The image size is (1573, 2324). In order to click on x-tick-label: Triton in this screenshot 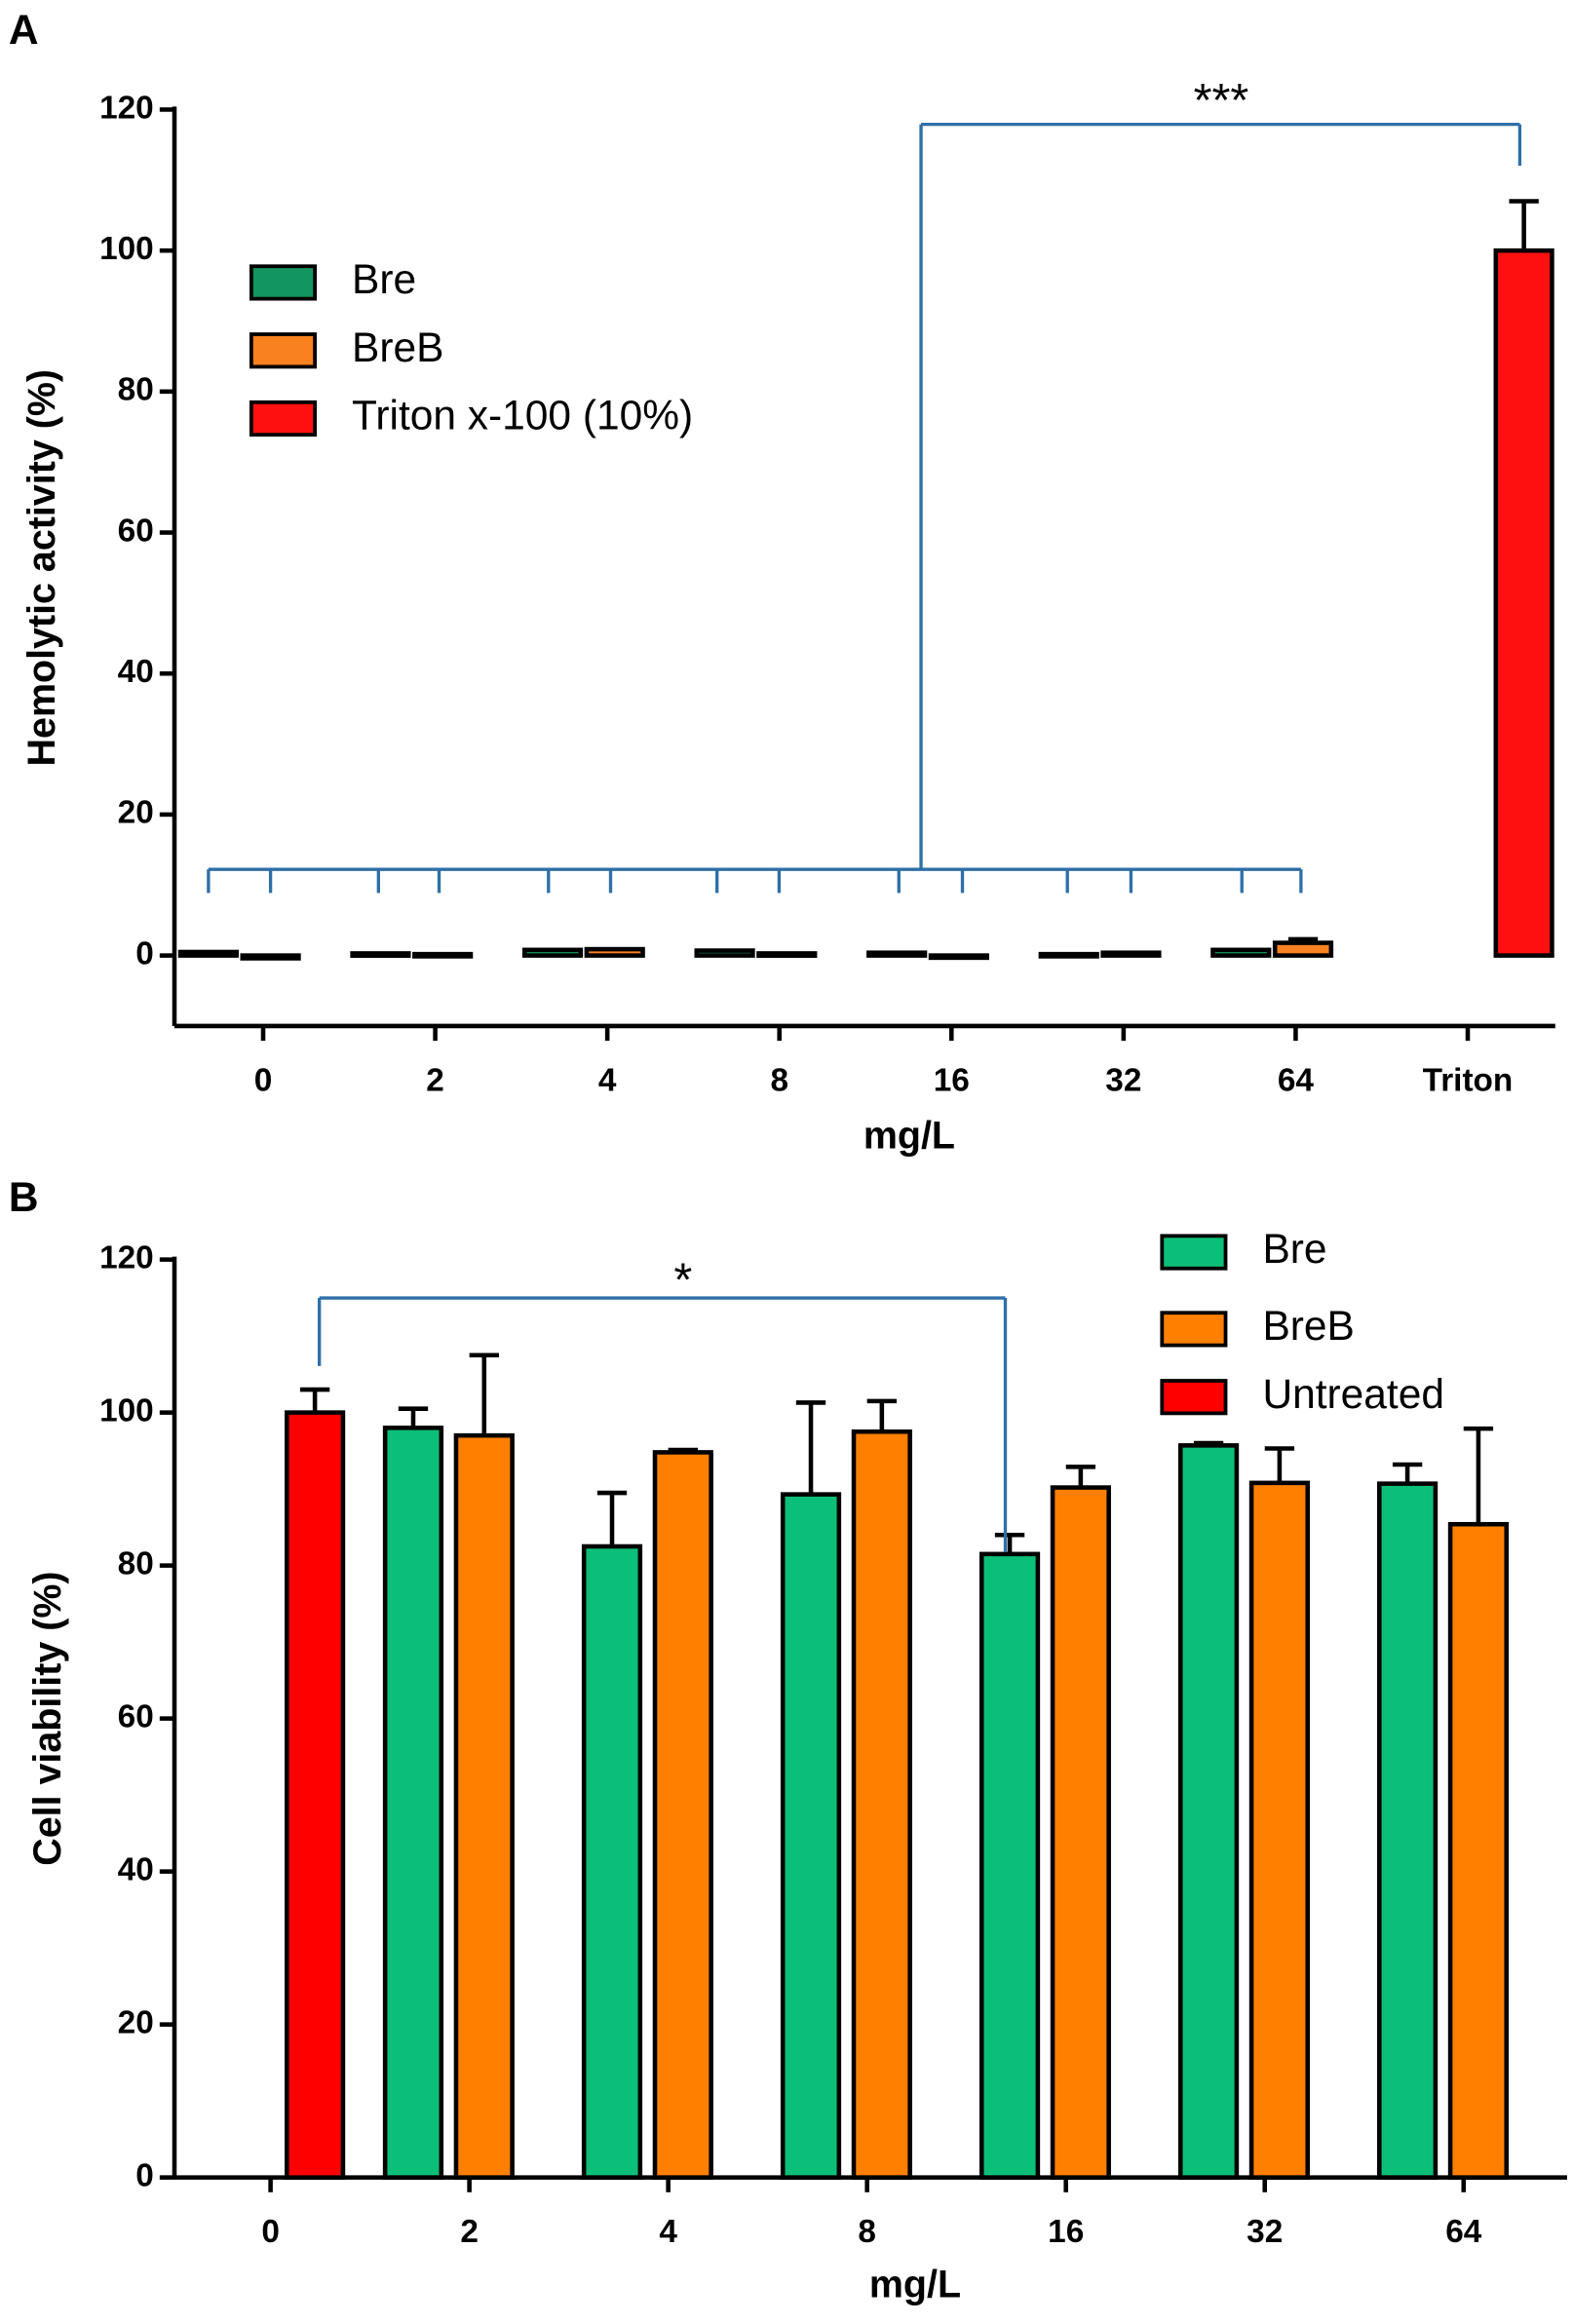, I will do `click(1468, 1080)`.